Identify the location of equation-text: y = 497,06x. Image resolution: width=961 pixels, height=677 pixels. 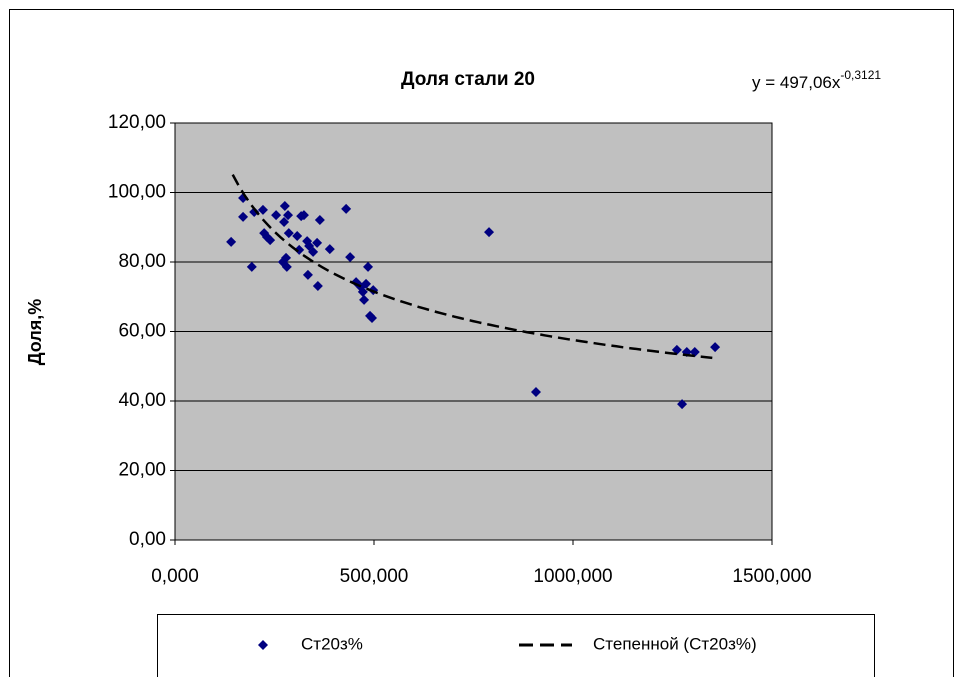
(796, 82).